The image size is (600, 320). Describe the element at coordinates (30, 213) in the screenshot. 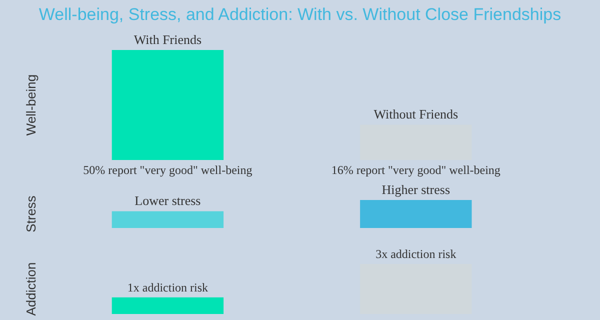

I see `y-axis-title: Stress` at that location.